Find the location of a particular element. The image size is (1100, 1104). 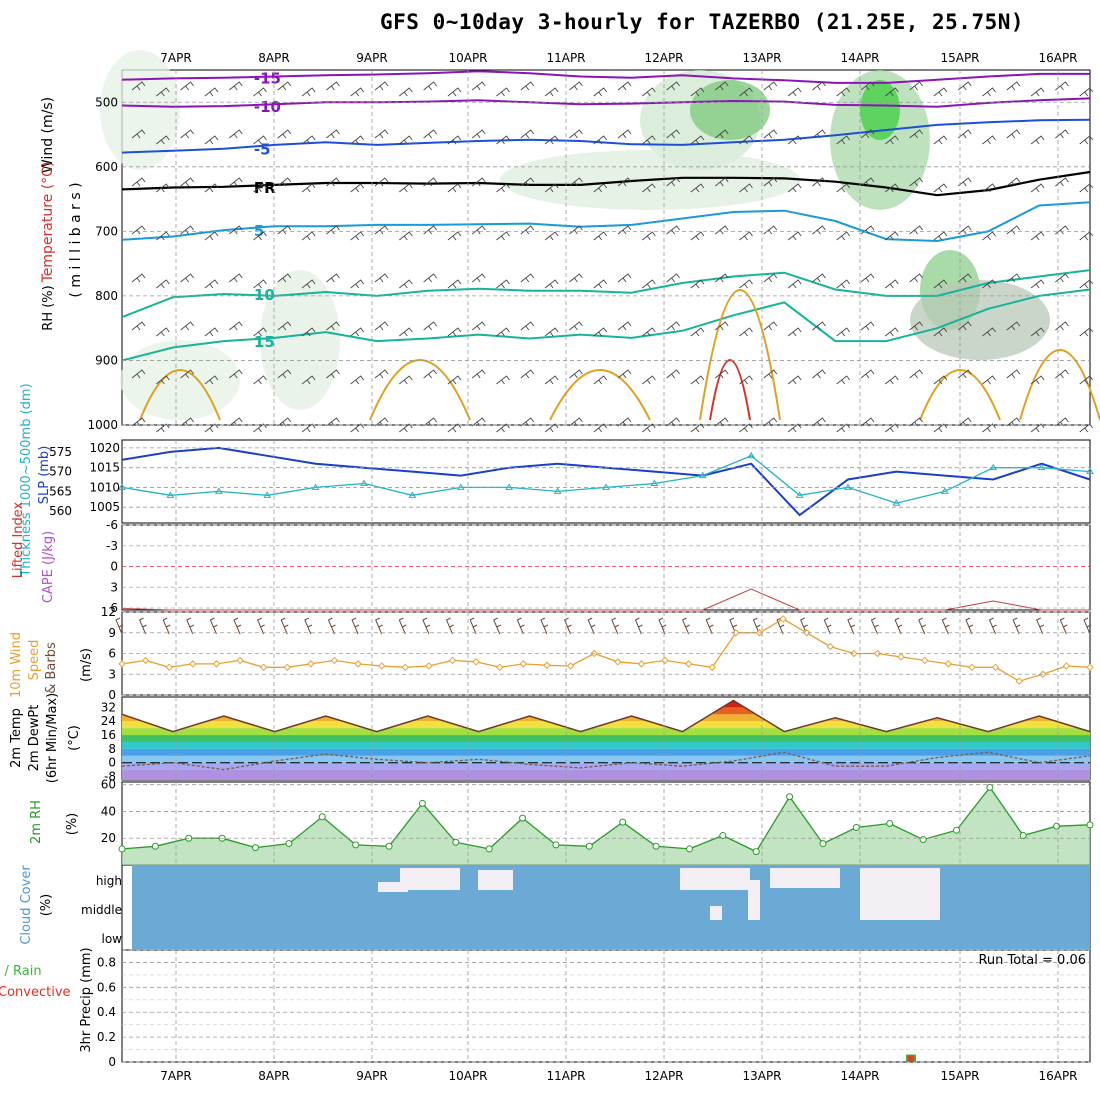

li-tick-1: -3 is located at coordinates (112, 546).